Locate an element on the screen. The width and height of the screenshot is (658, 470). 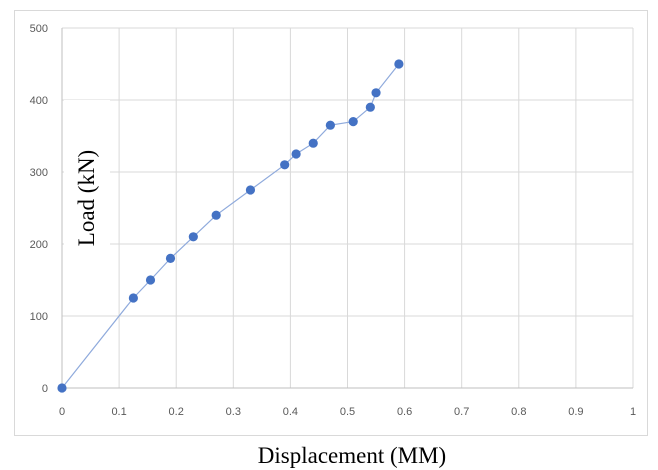
x-tick-label: 0.9 is located at coordinates (575, 412).